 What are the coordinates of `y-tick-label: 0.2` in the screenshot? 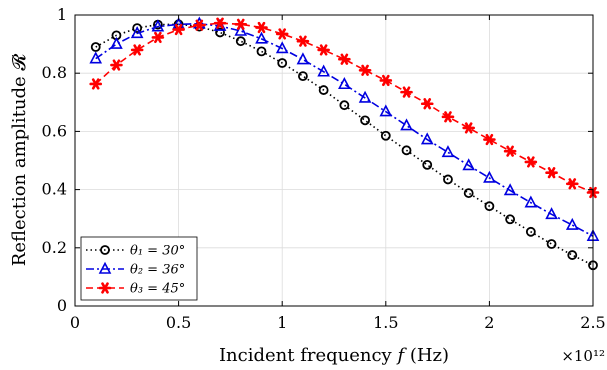 It's located at (54, 247).